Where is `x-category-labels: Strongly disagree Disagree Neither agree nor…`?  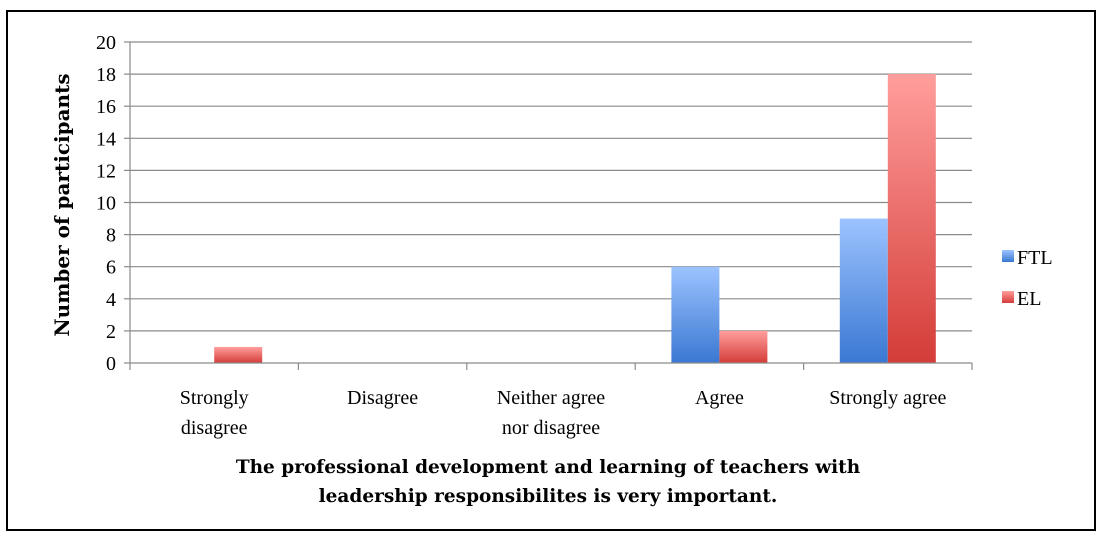
x-category-labels: Strongly disagree Disagree Neither agree nor… is located at coordinates (563, 413).